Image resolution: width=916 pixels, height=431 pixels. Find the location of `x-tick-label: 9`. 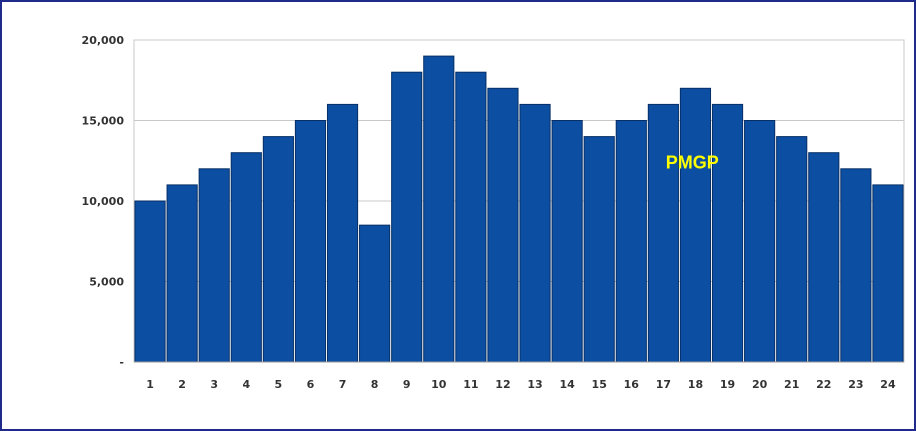

x-tick-label: 9 is located at coordinates (407, 384).